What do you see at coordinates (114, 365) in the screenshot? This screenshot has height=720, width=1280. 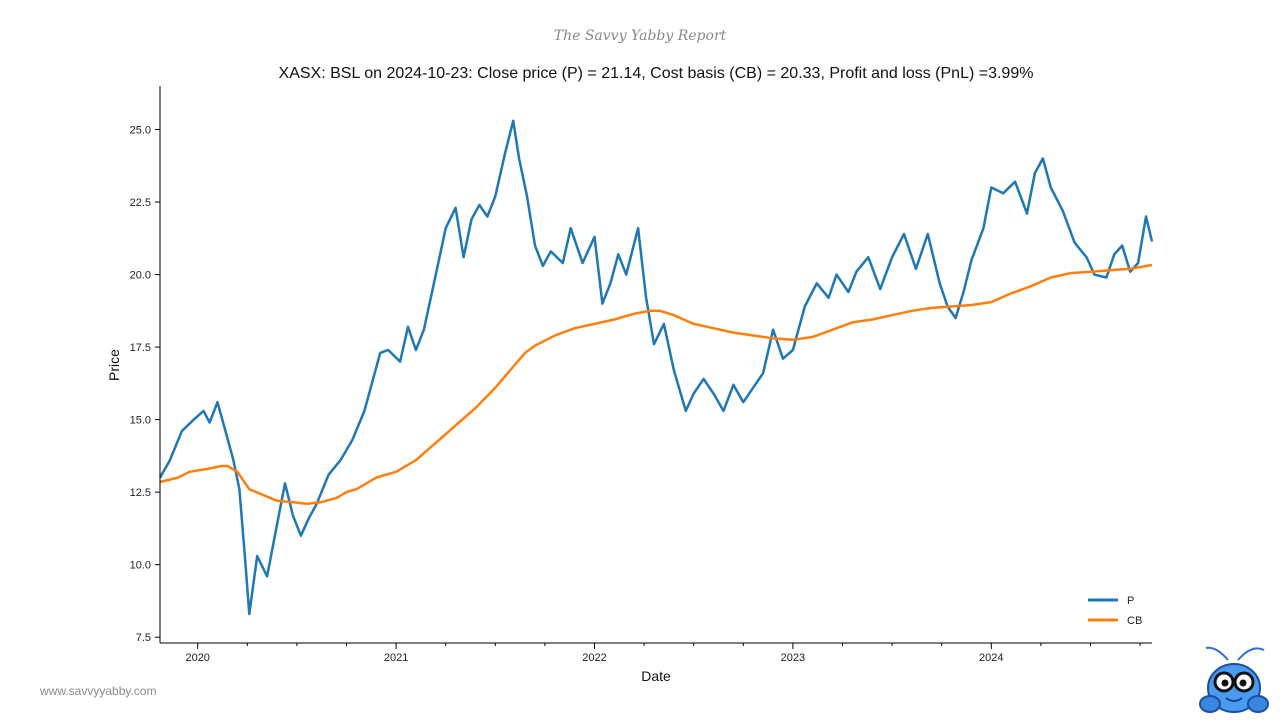 I see `y-axis-title: Price` at bounding box center [114, 365].